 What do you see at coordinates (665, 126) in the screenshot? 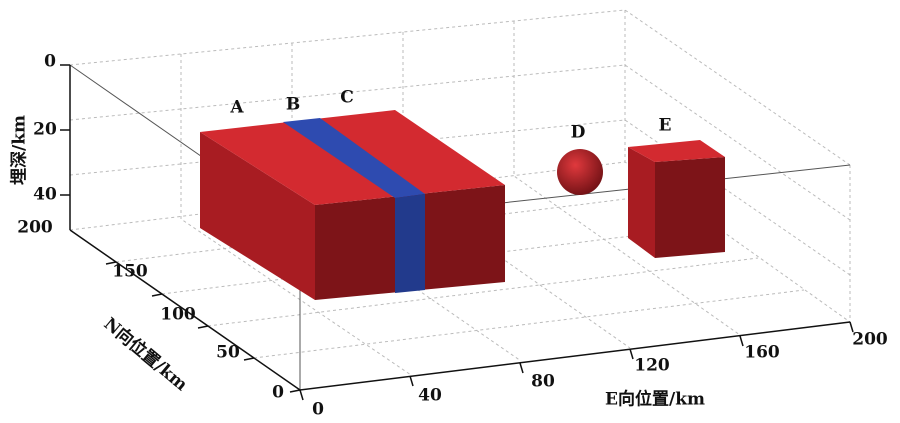
I see `body-label: E` at bounding box center [665, 126].